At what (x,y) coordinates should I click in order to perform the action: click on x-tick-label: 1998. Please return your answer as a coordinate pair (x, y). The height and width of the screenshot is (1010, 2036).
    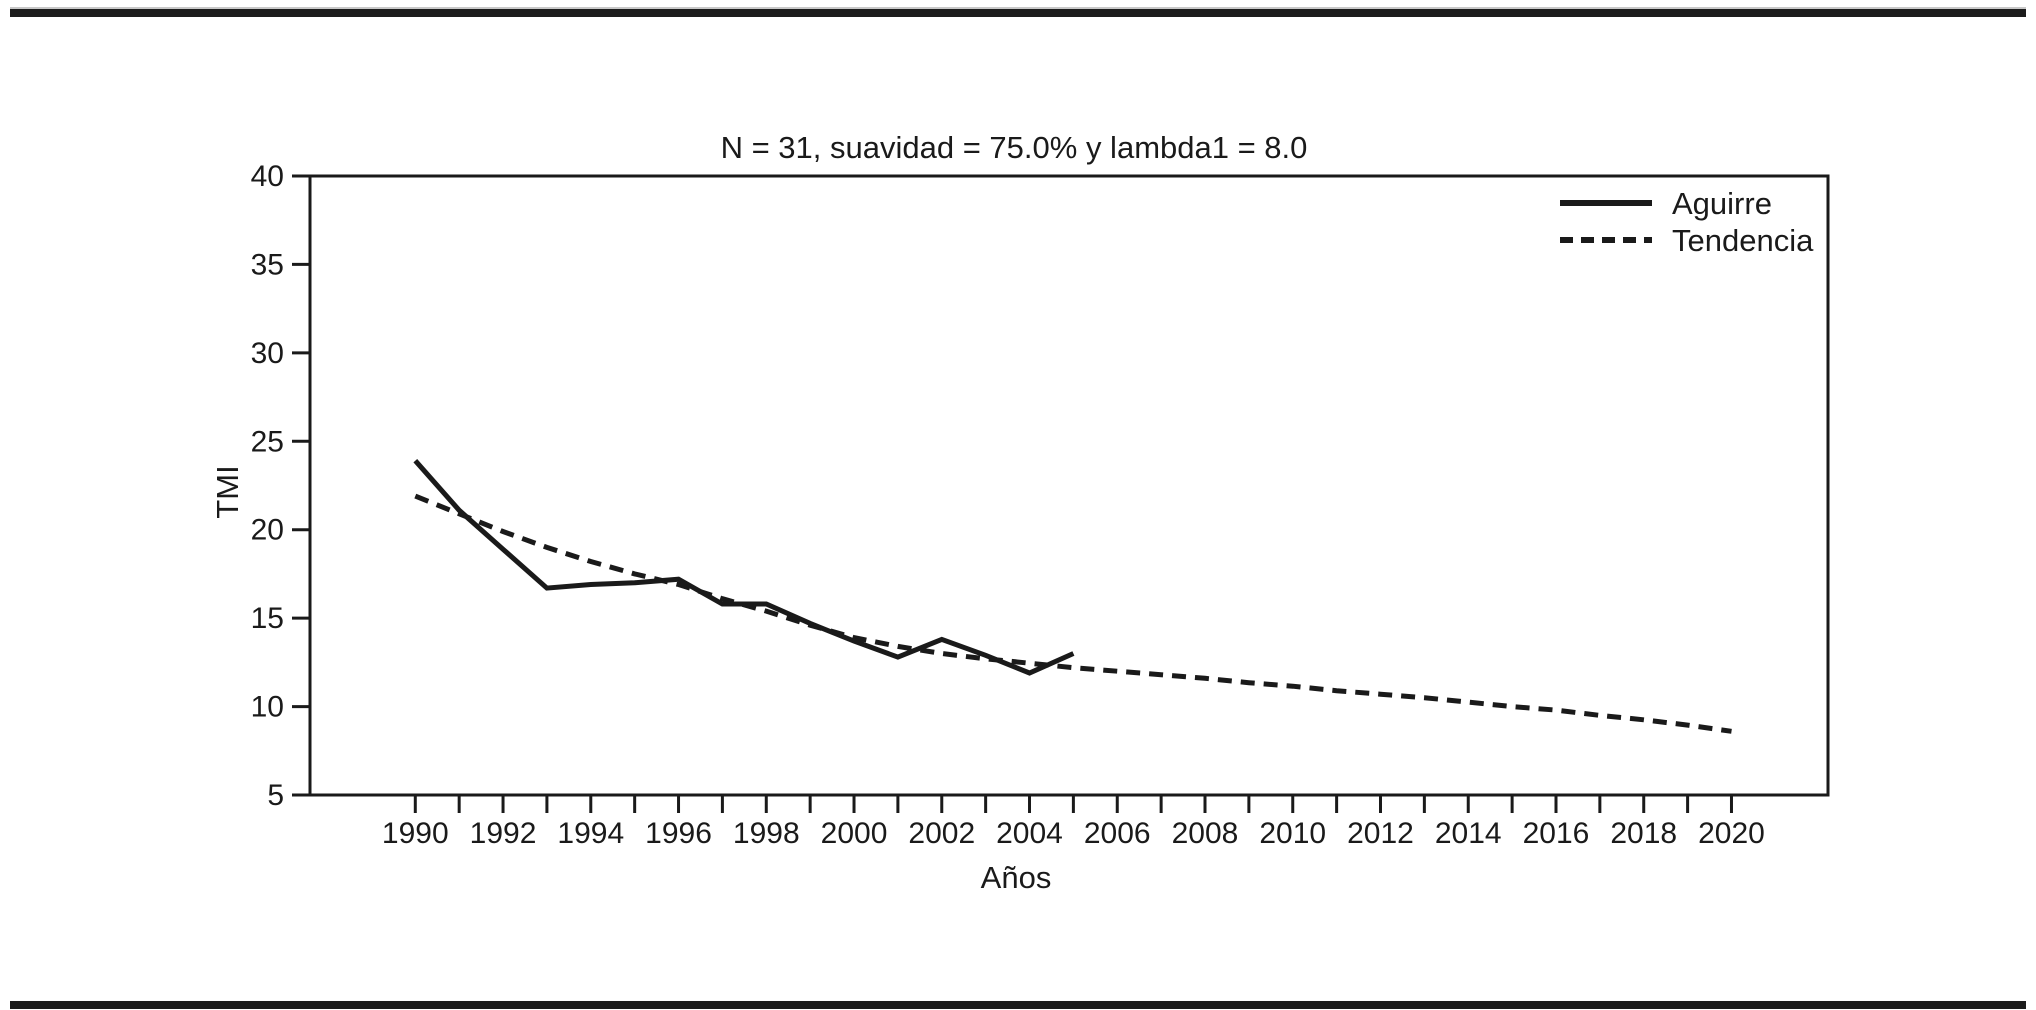
    Looking at the image, I should click on (766, 833).